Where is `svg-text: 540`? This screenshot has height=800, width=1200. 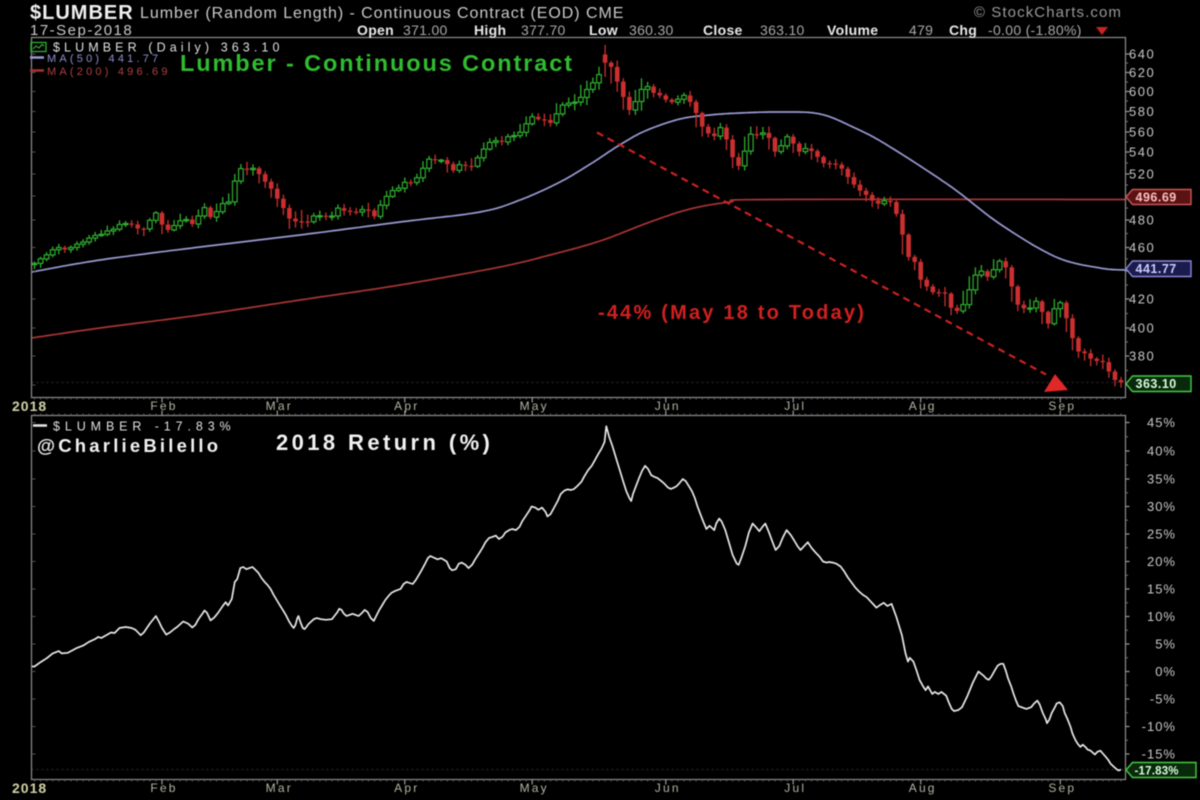 svg-text: 540 is located at coordinates (1142, 152).